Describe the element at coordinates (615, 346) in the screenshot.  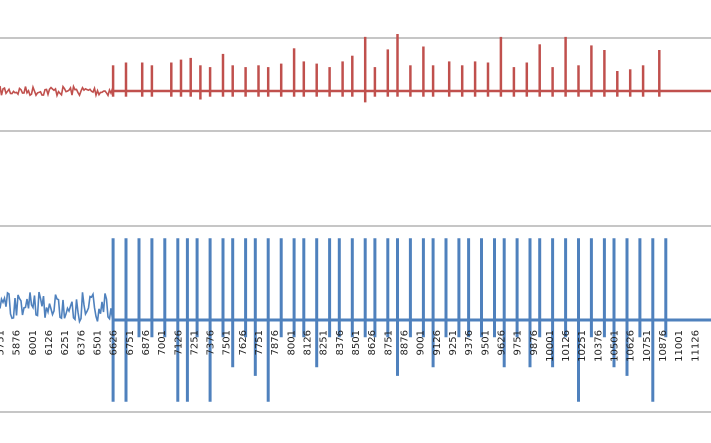
I see `x-tick-label: 10501` at that location.